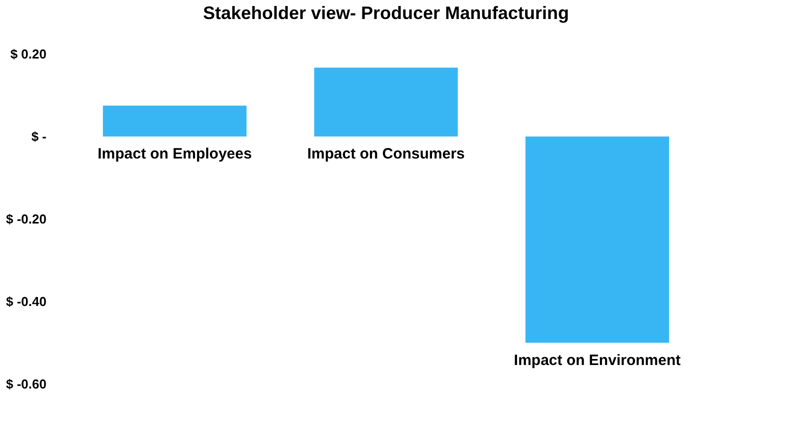 Image resolution: width=809 pixels, height=424 pixels. I want to click on chart-title: Stakeholder view- Producer Manufacturing, so click(386, 13).